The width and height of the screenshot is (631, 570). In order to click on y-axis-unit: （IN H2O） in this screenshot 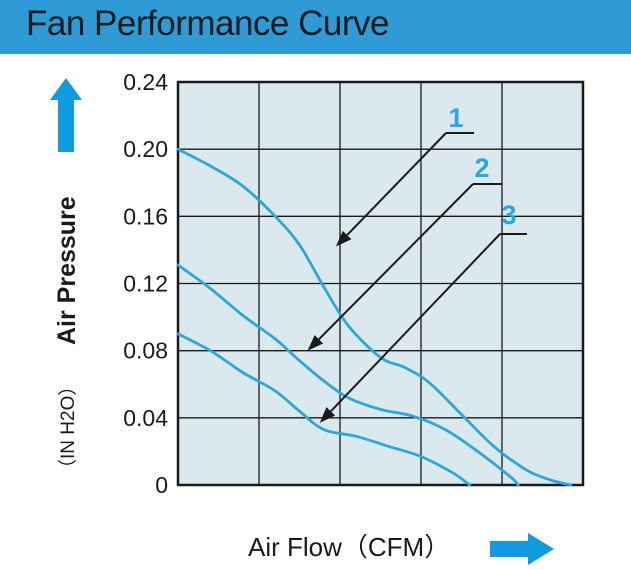, I will do `click(68, 427)`.